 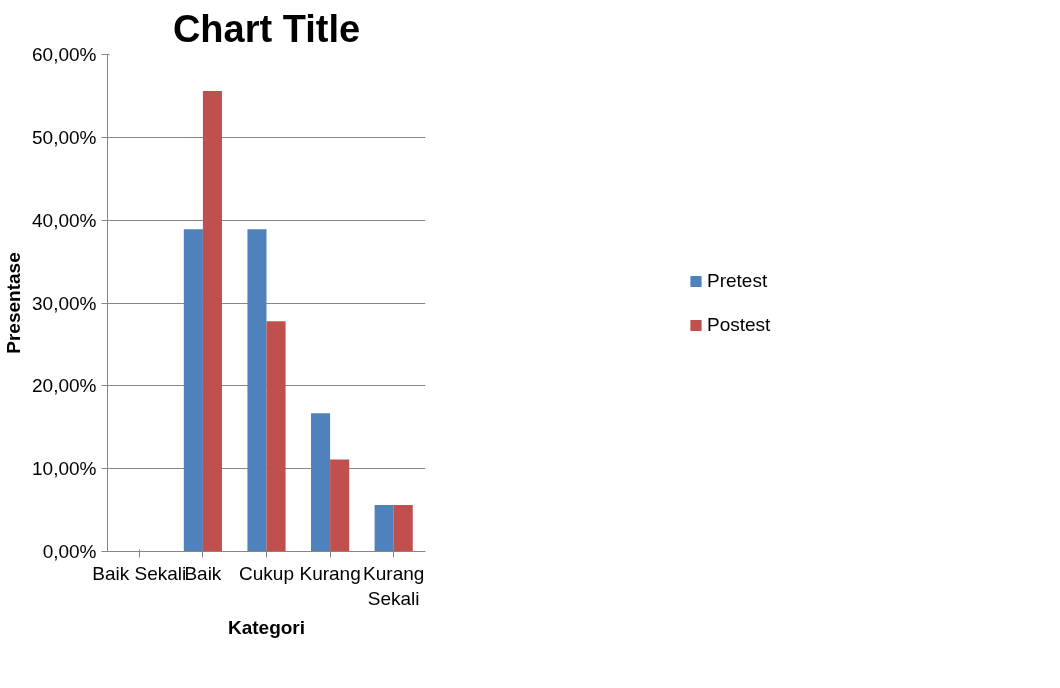 What do you see at coordinates (64, 137) in the screenshot?
I see `y-tick-label: 50,00%` at bounding box center [64, 137].